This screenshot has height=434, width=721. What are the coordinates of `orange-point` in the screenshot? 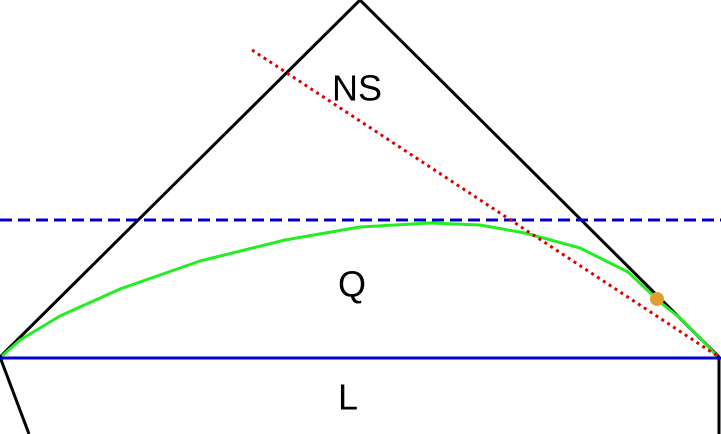 It's located at (657, 299).